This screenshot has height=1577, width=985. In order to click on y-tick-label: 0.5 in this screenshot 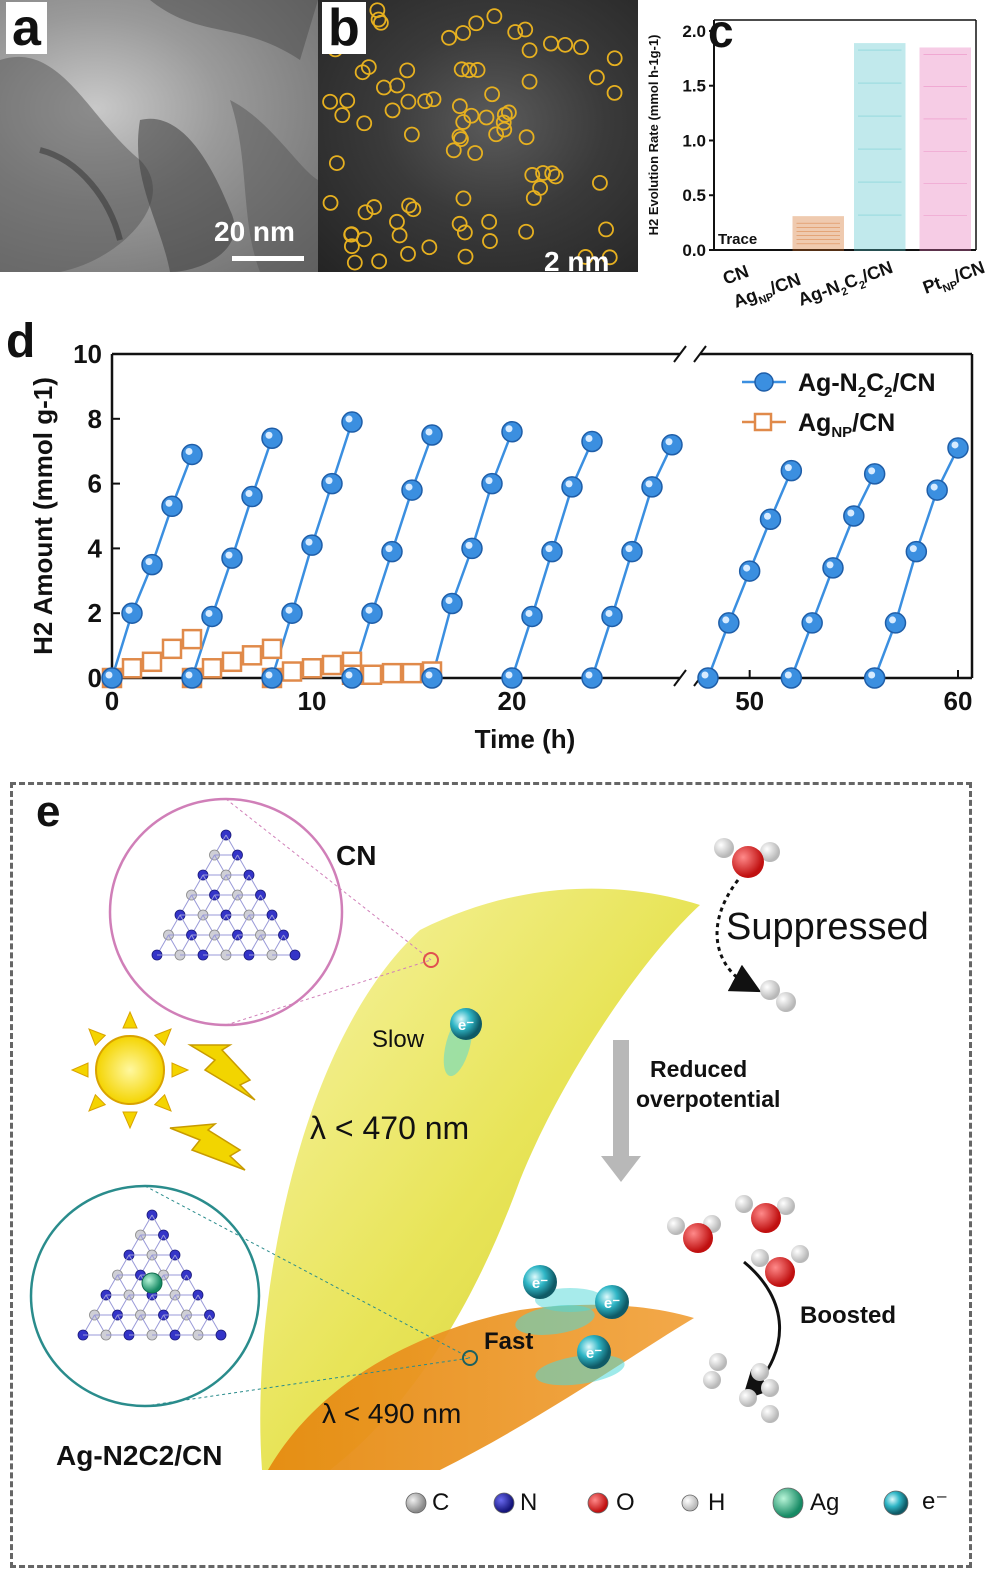, I will do `click(694, 195)`.